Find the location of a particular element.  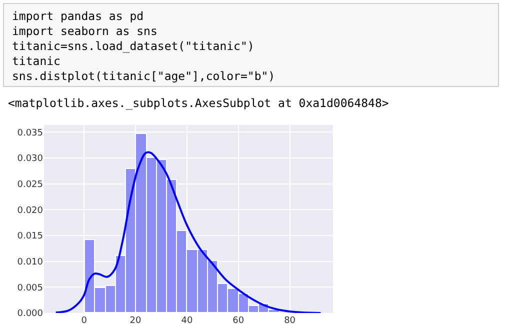

y-tick-label: 0.035 is located at coordinates (30, 133).